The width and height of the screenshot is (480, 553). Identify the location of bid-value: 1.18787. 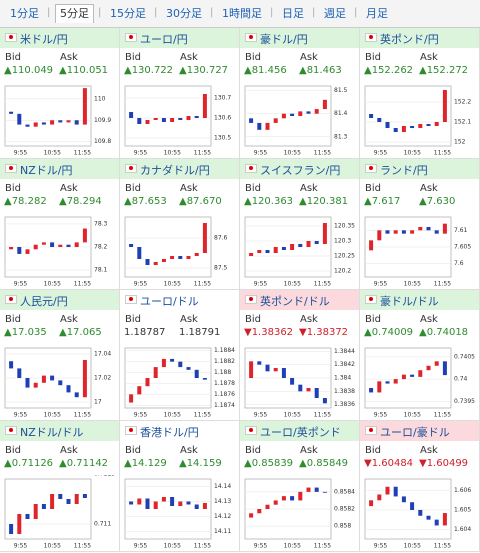
(145, 332).